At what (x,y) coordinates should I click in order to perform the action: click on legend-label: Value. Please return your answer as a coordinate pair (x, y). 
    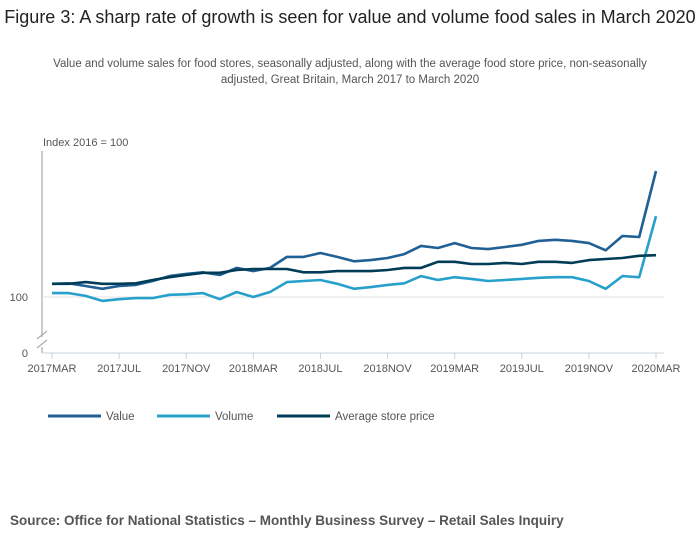
    Looking at the image, I should click on (120, 417).